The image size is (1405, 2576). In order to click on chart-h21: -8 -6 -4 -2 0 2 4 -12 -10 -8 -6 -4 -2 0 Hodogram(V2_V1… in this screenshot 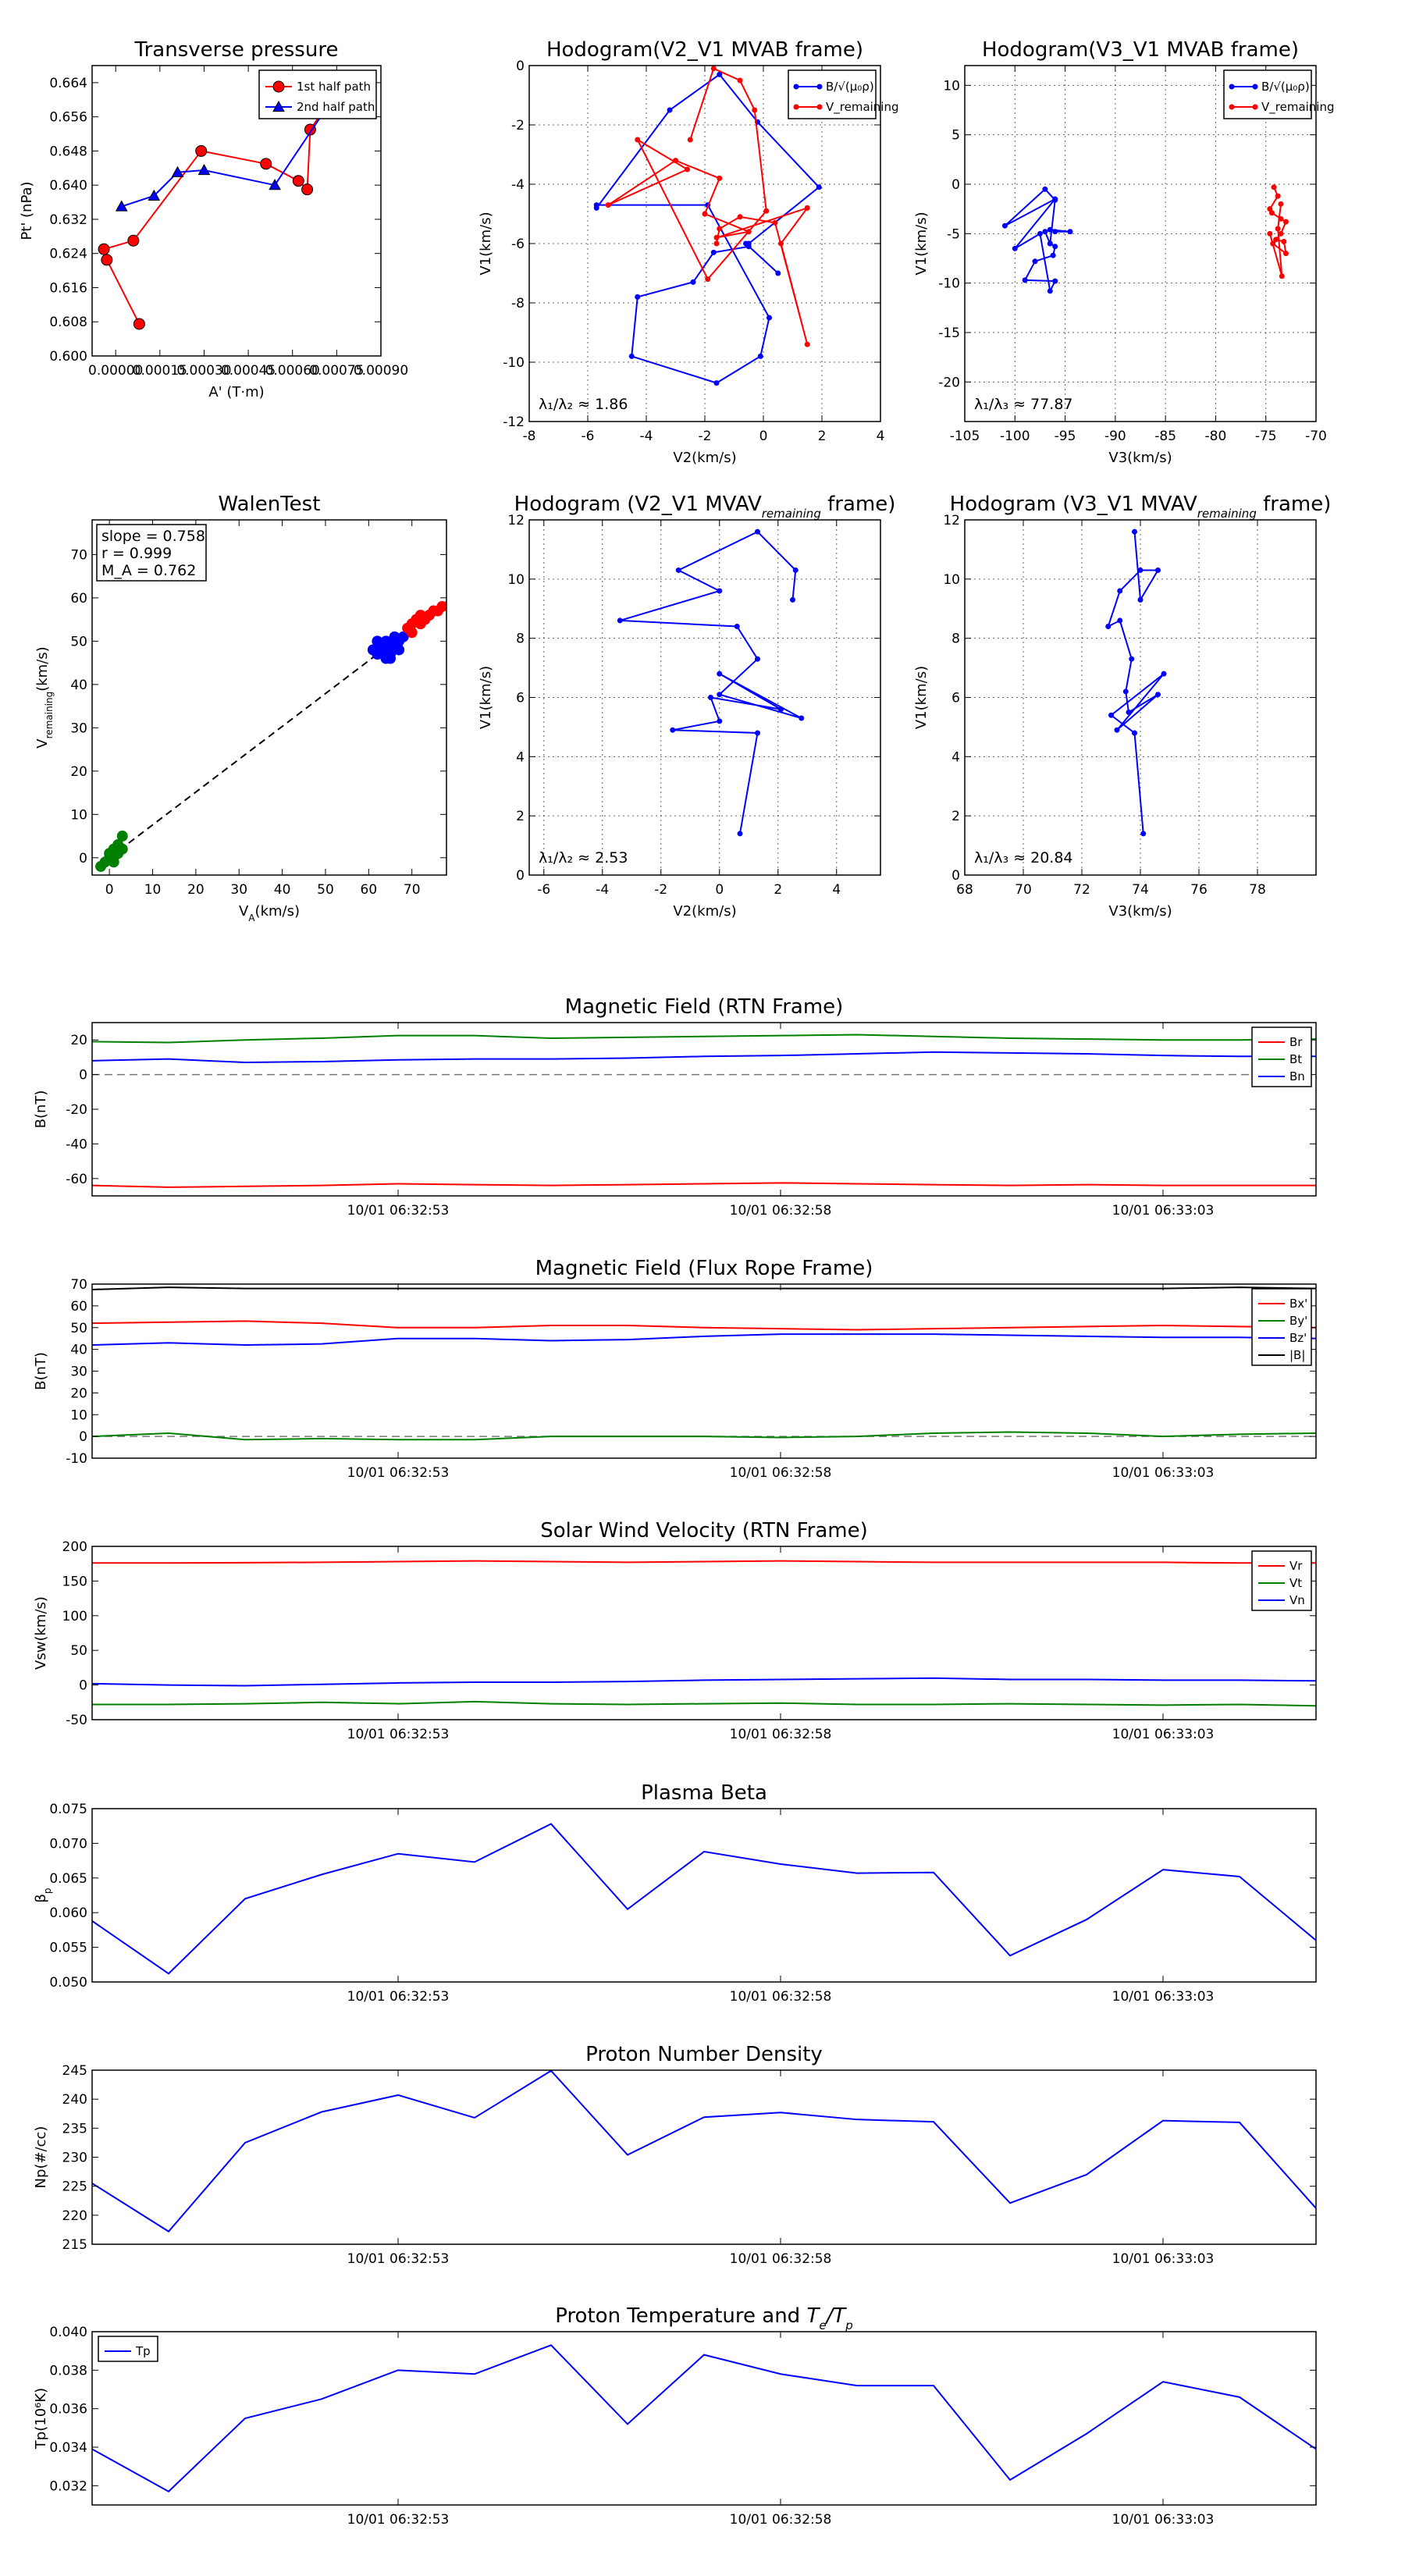, I will do `click(688, 252)`.